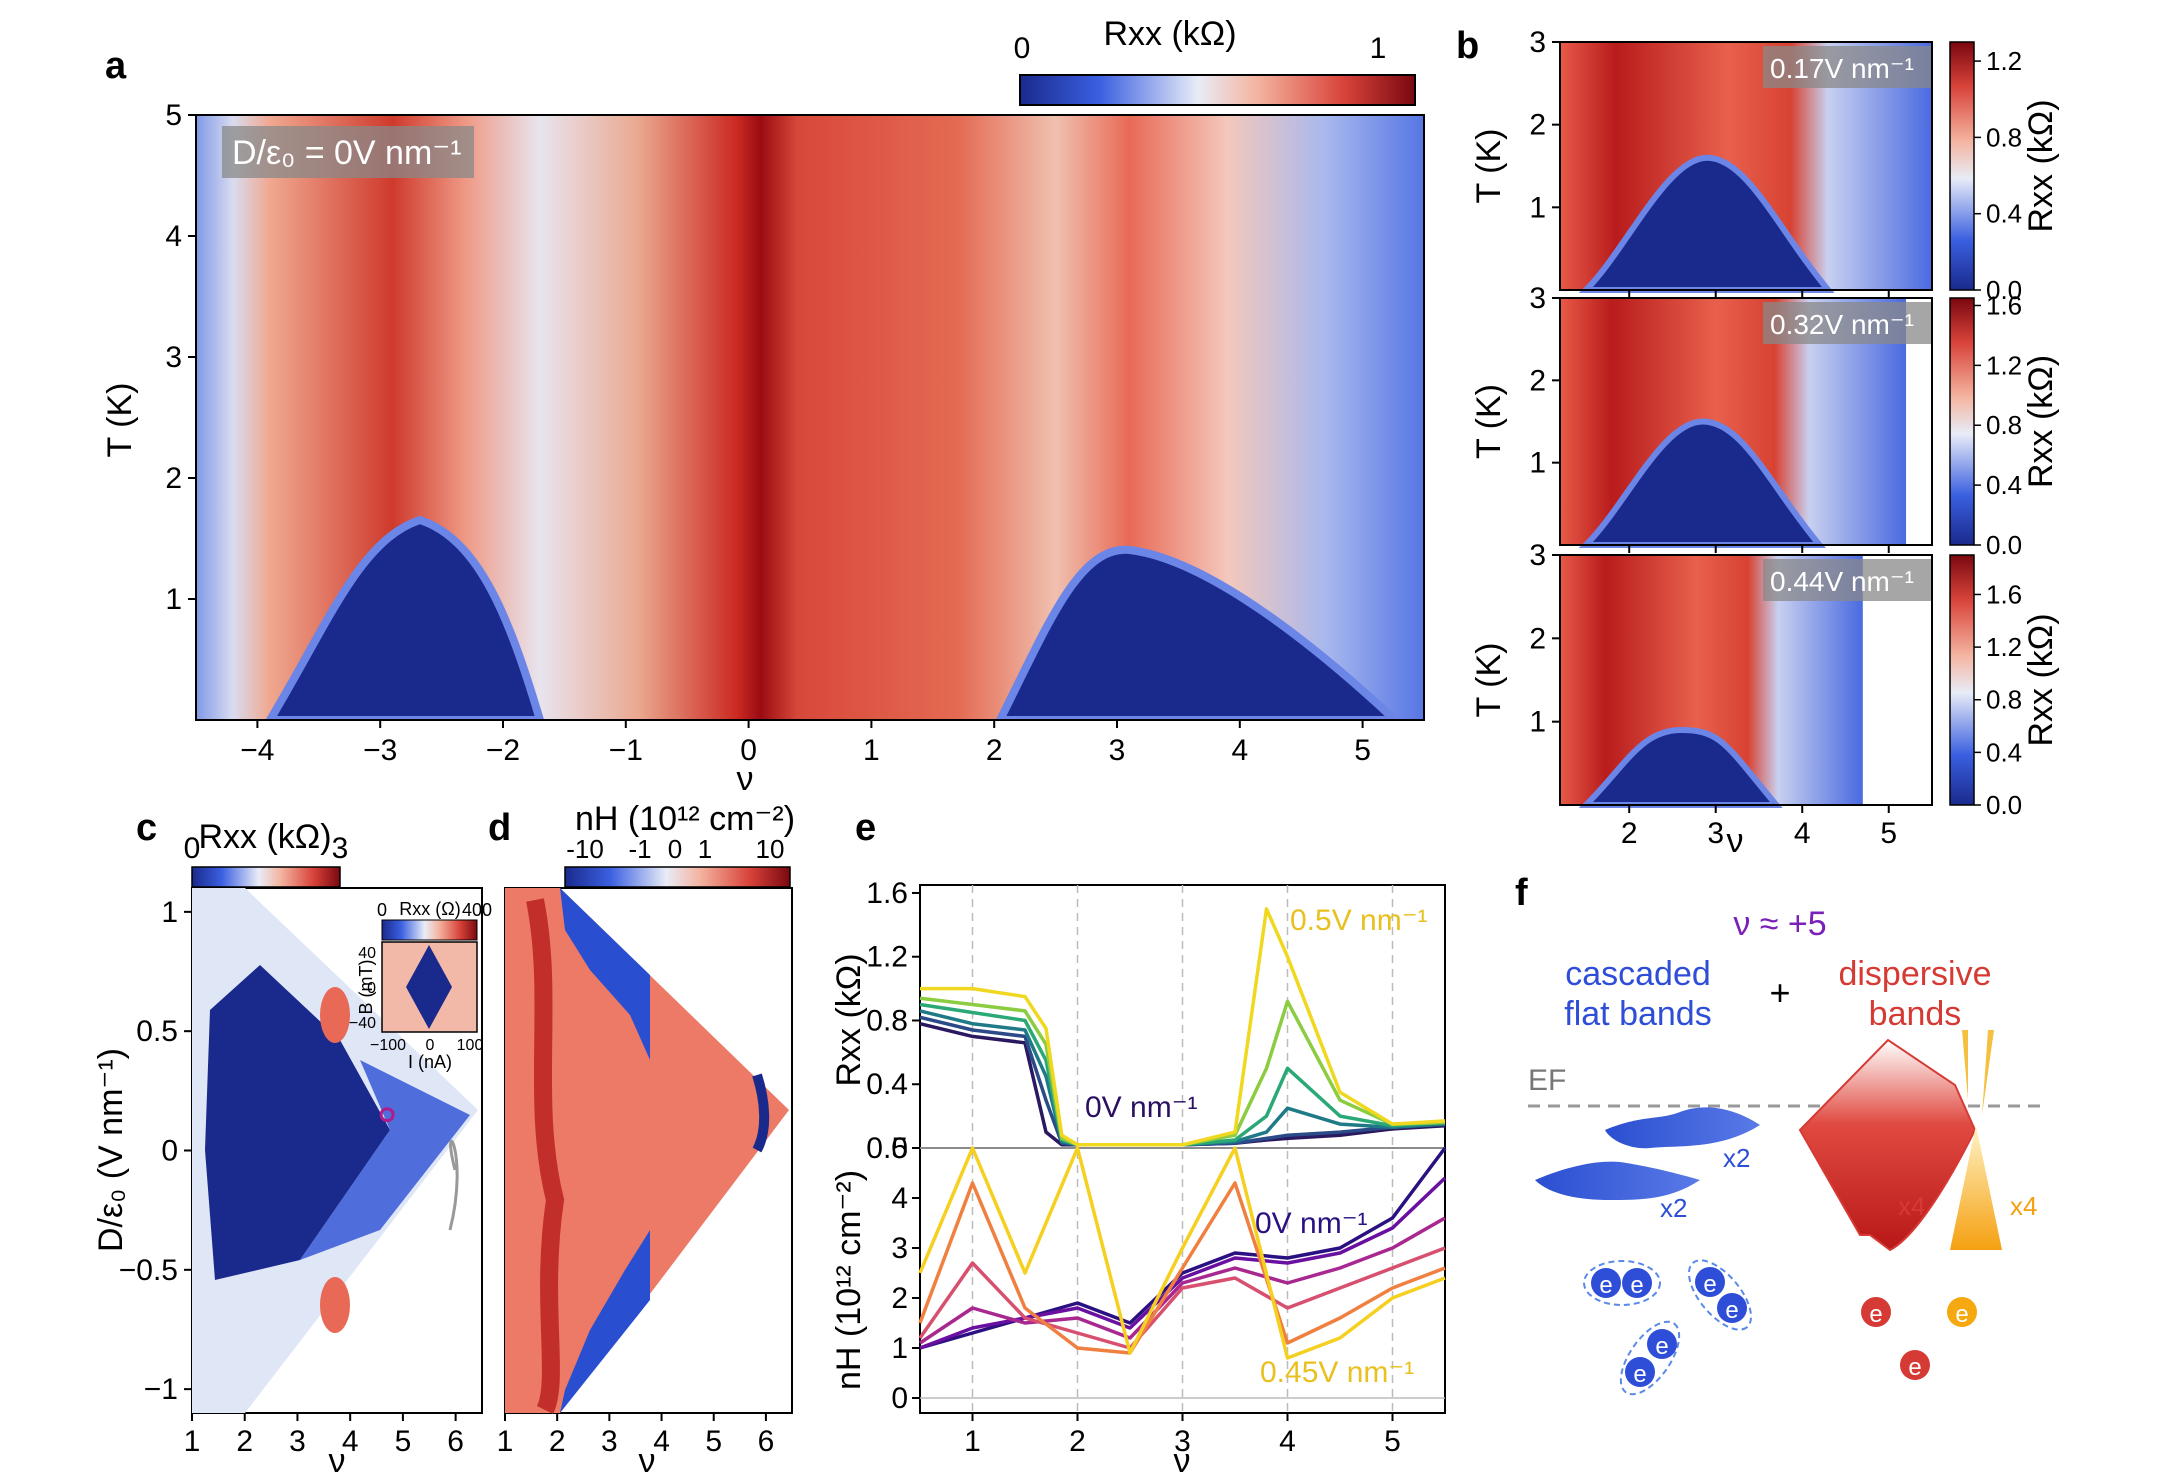 This screenshot has width=2162, height=1477. Describe the element at coordinates (1537, 722) in the screenshot. I see `ytick-label-b: 1` at that location.